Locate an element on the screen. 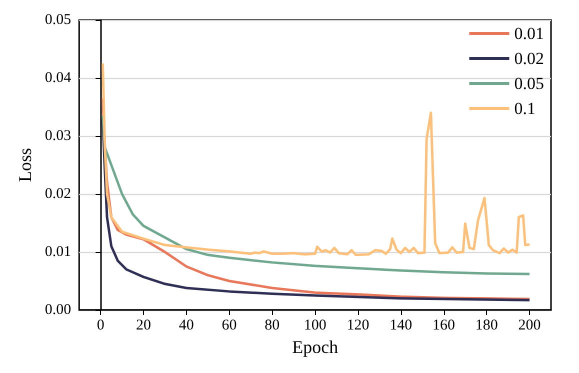 The image size is (579, 373). x-tick-label: 200 is located at coordinates (529, 326).